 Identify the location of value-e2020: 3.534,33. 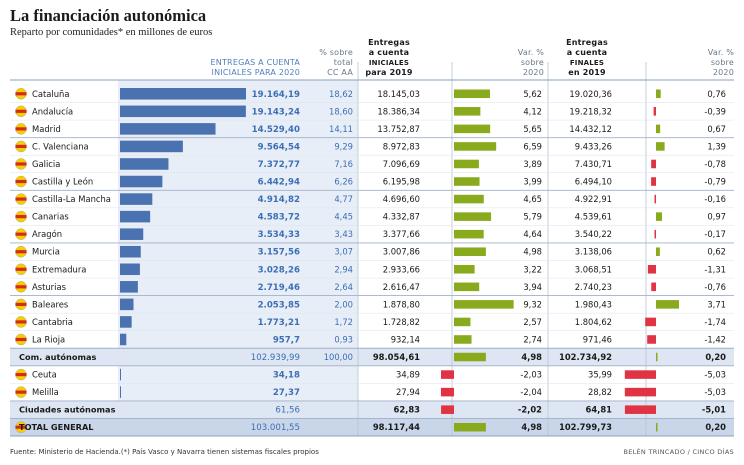
(279, 235).